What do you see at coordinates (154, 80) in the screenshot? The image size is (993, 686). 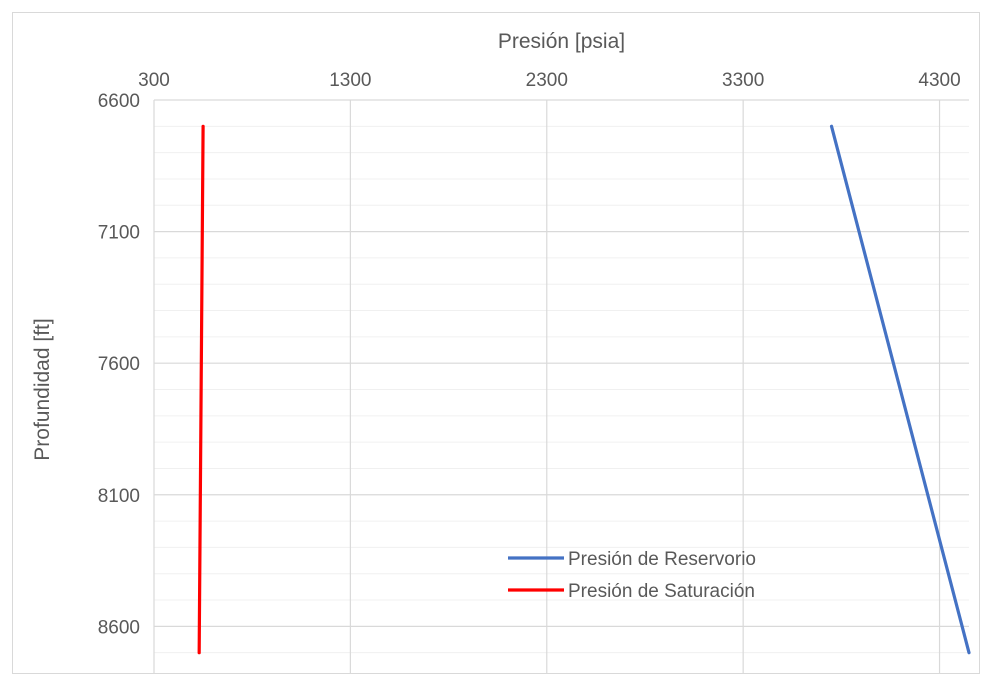 I see `x-tick-label: 300` at bounding box center [154, 80].